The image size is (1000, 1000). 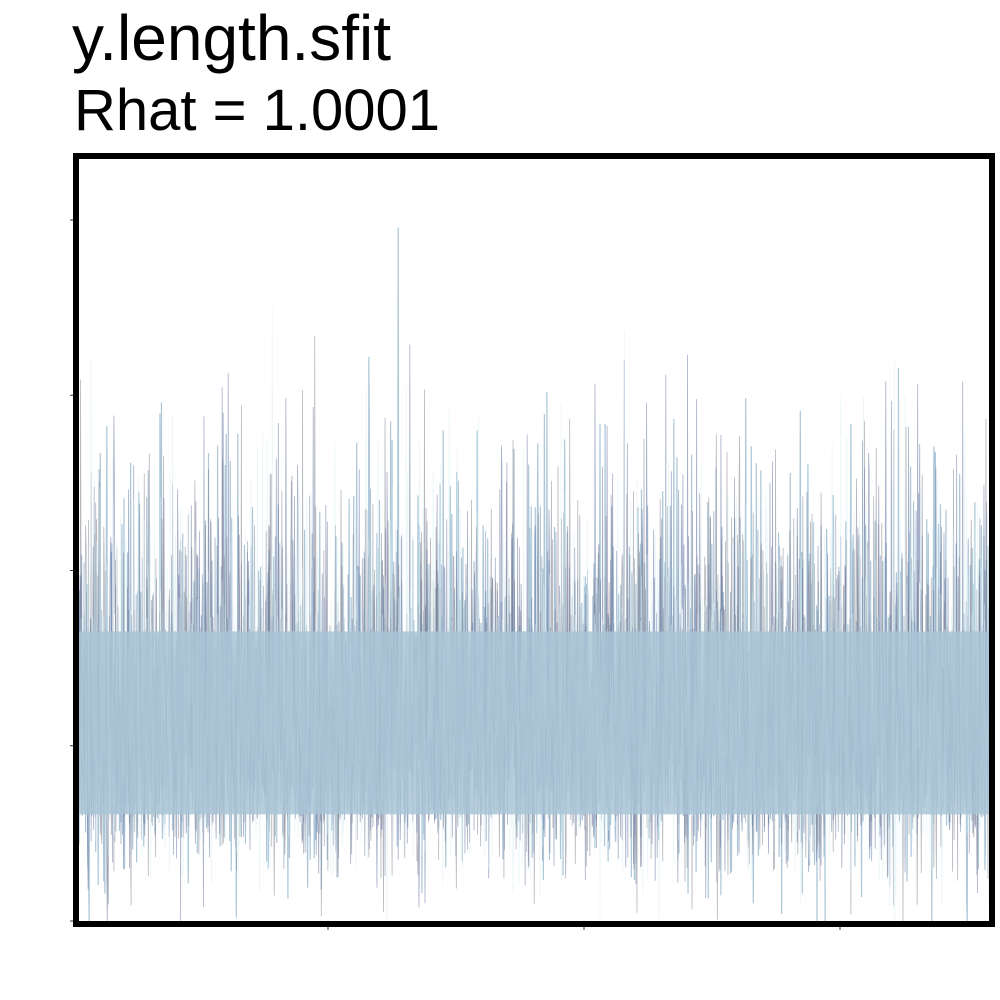 I want to click on chart-subtitle: Rhat = 1.0001, so click(x=257, y=110).